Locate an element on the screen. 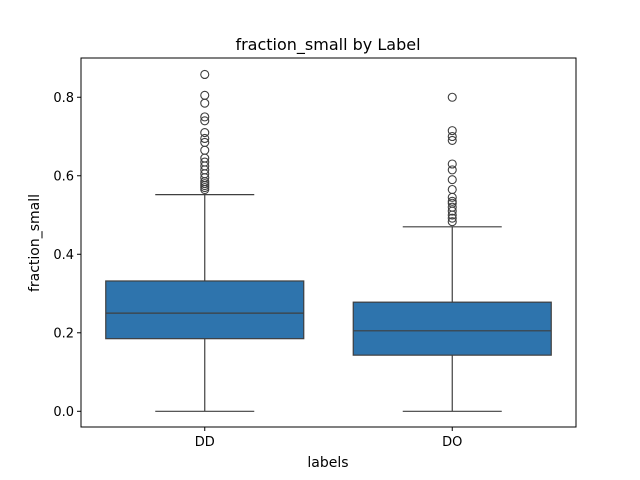 The image size is (640, 480). y-tick-label: 0.4 is located at coordinates (63, 255).